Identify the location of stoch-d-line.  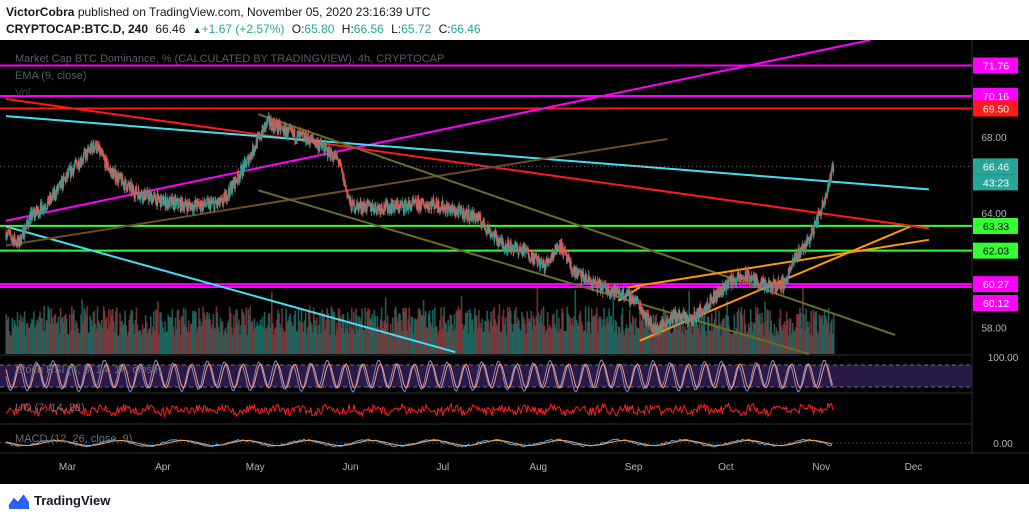
(419, 376).